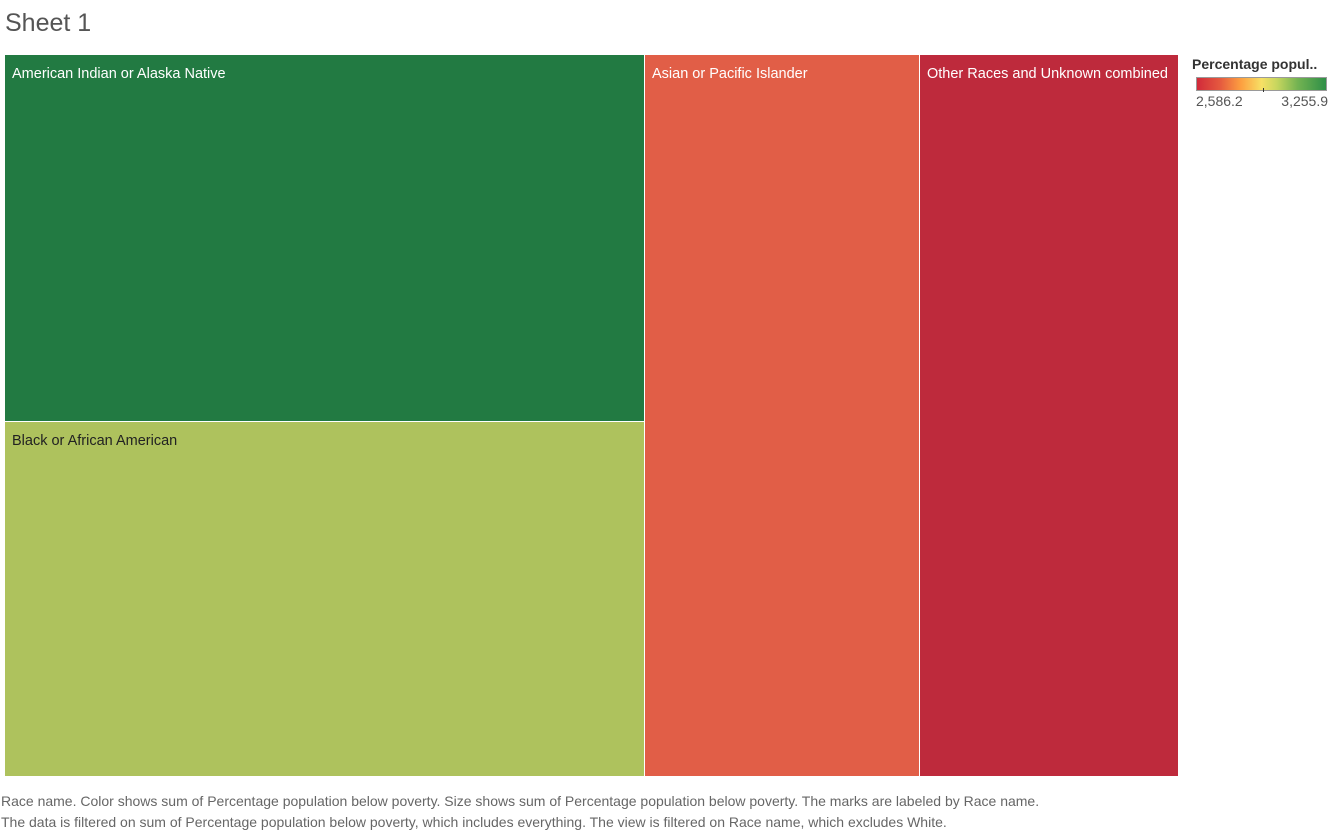 This screenshot has width=1332, height=833. Describe the element at coordinates (1047, 74) in the screenshot. I see `treemap-tile-label: Other Races and Unknown combined` at that location.